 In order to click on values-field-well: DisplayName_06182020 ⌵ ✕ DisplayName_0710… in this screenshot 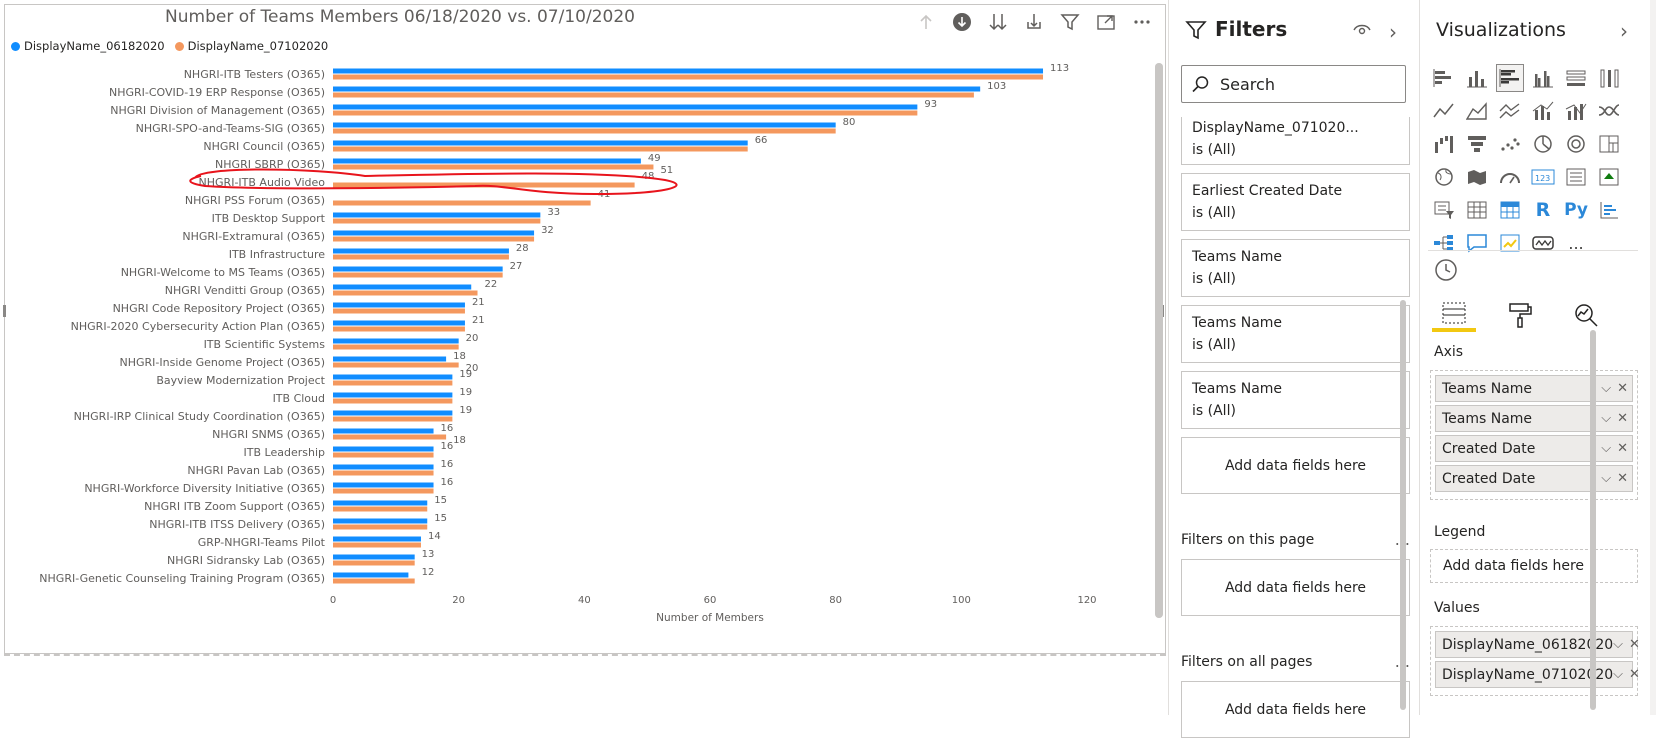, I will do `click(1535, 661)`.